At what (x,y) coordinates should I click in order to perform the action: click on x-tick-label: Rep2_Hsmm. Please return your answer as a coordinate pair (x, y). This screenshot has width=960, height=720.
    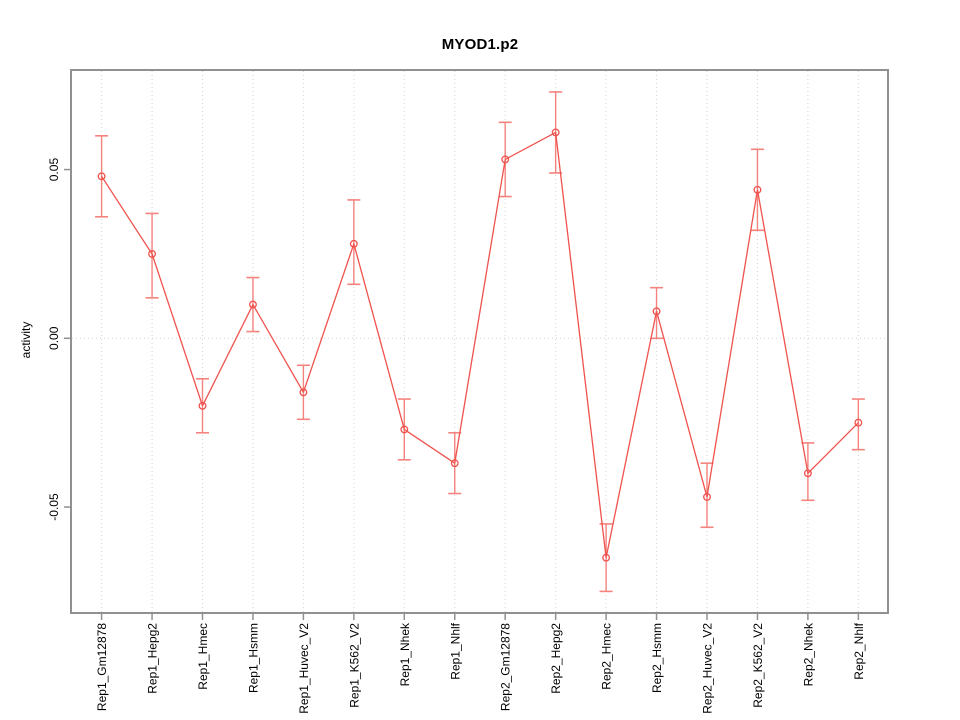
    Looking at the image, I should click on (657, 658).